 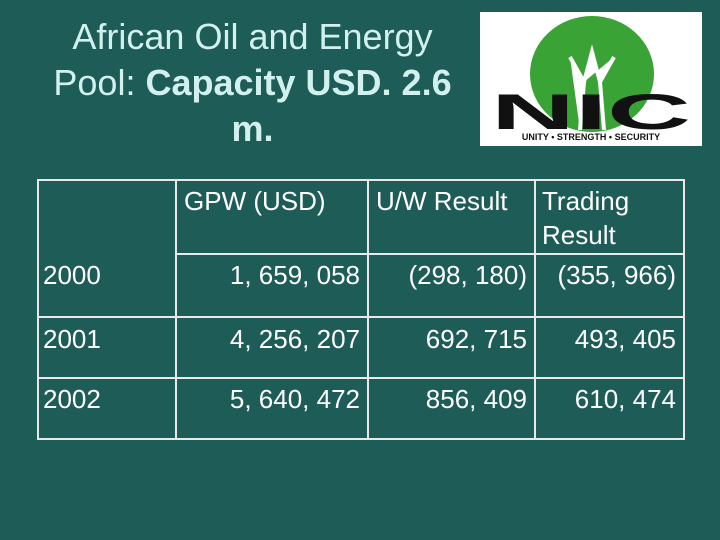 I want to click on table-cell: 493, 405, so click(x=625, y=339).